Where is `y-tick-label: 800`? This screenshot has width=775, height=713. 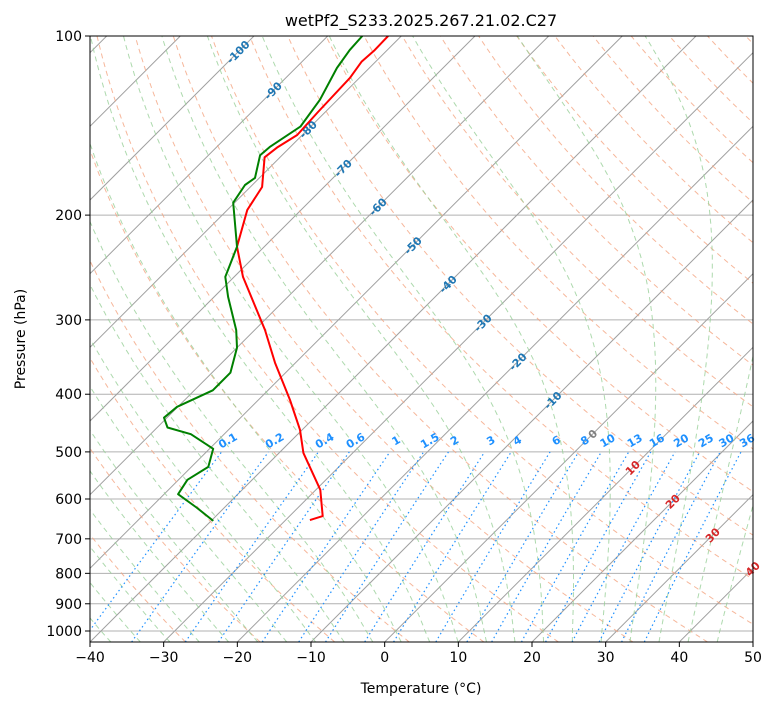 y-tick-label: 800 is located at coordinates (68, 574).